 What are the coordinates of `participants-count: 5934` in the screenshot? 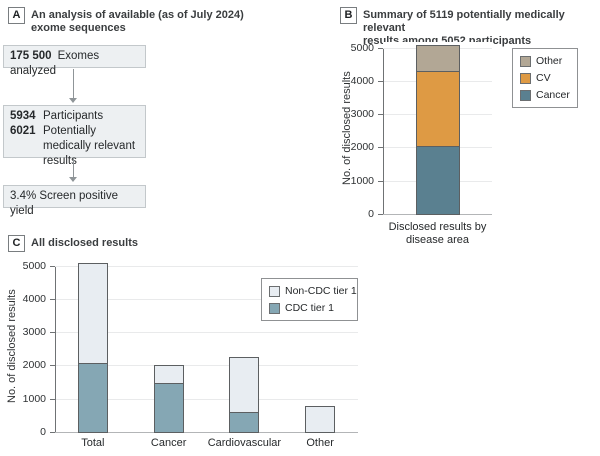 It's located at (23, 116).